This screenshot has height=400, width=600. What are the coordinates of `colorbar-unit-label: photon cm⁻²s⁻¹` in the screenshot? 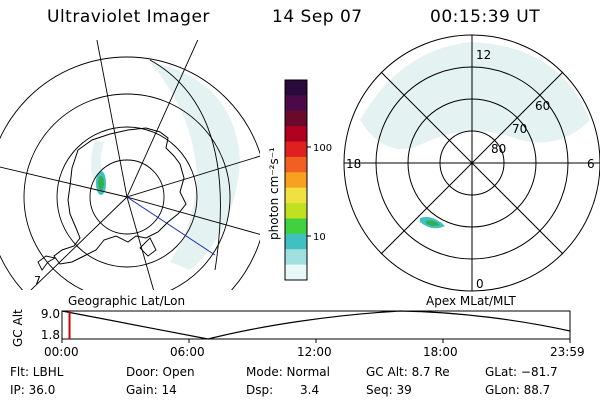 It's located at (274, 193).